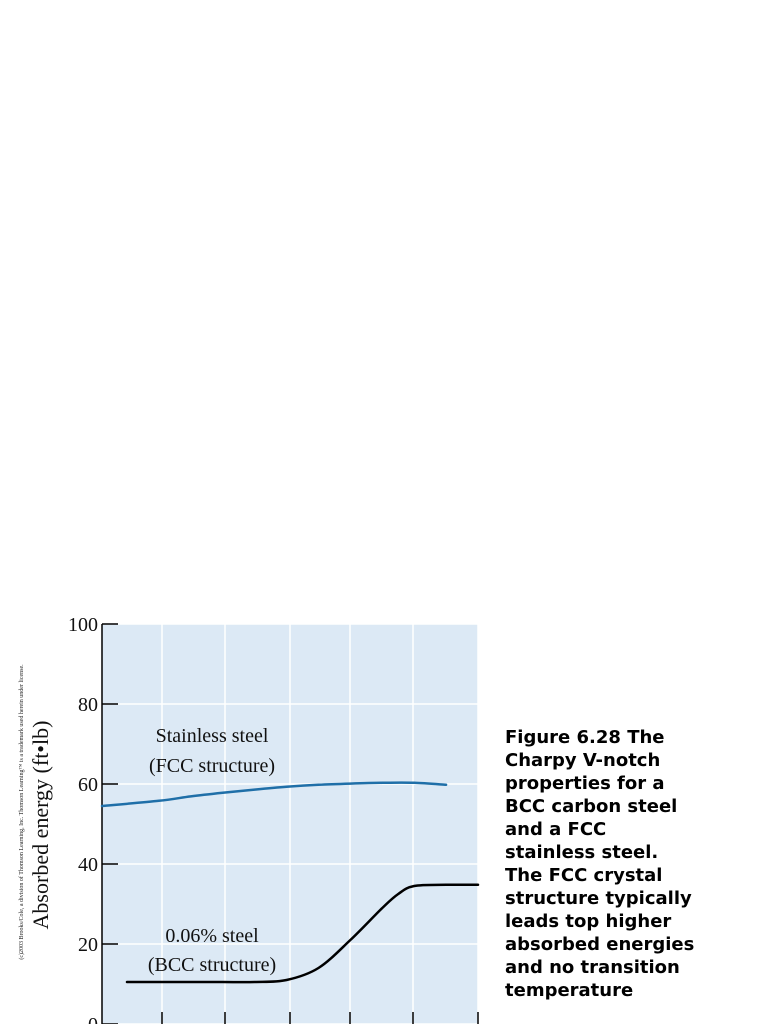 The height and width of the screenshot is (1024, 768). I want to click on caption-line-10: and no transition, so click(592, 967).